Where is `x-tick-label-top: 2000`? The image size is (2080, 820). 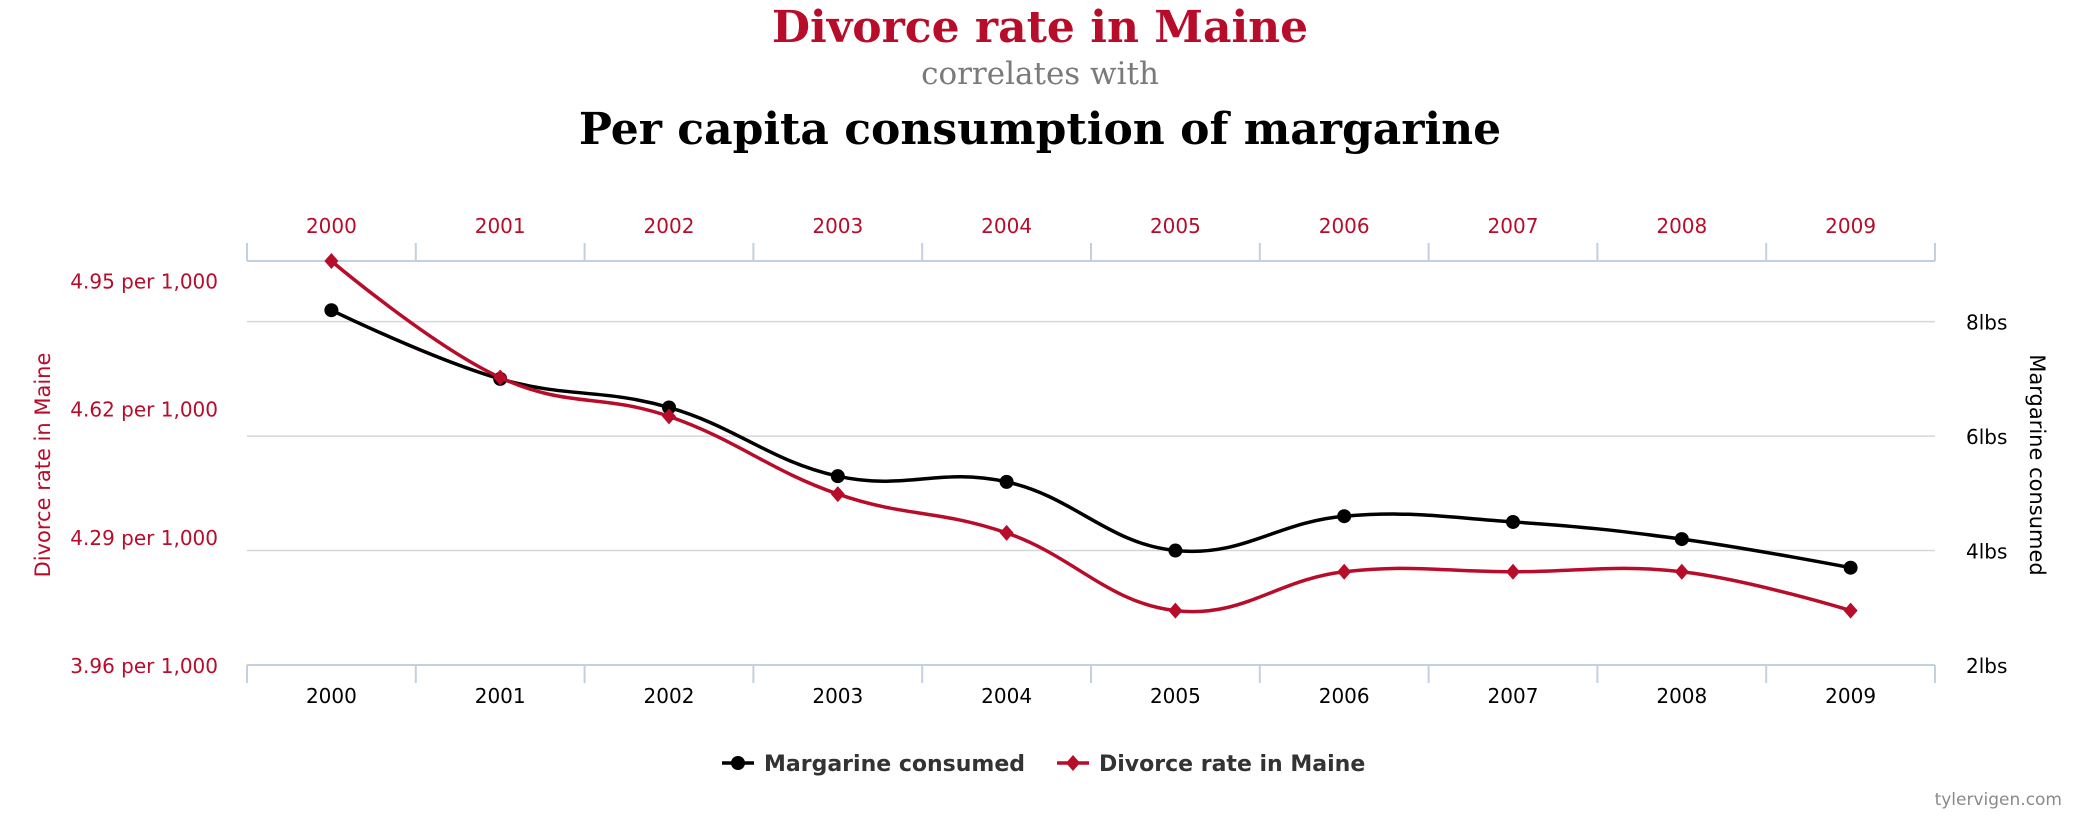 x-tick-label-top: 2000 is located at coordinates (331, 226).